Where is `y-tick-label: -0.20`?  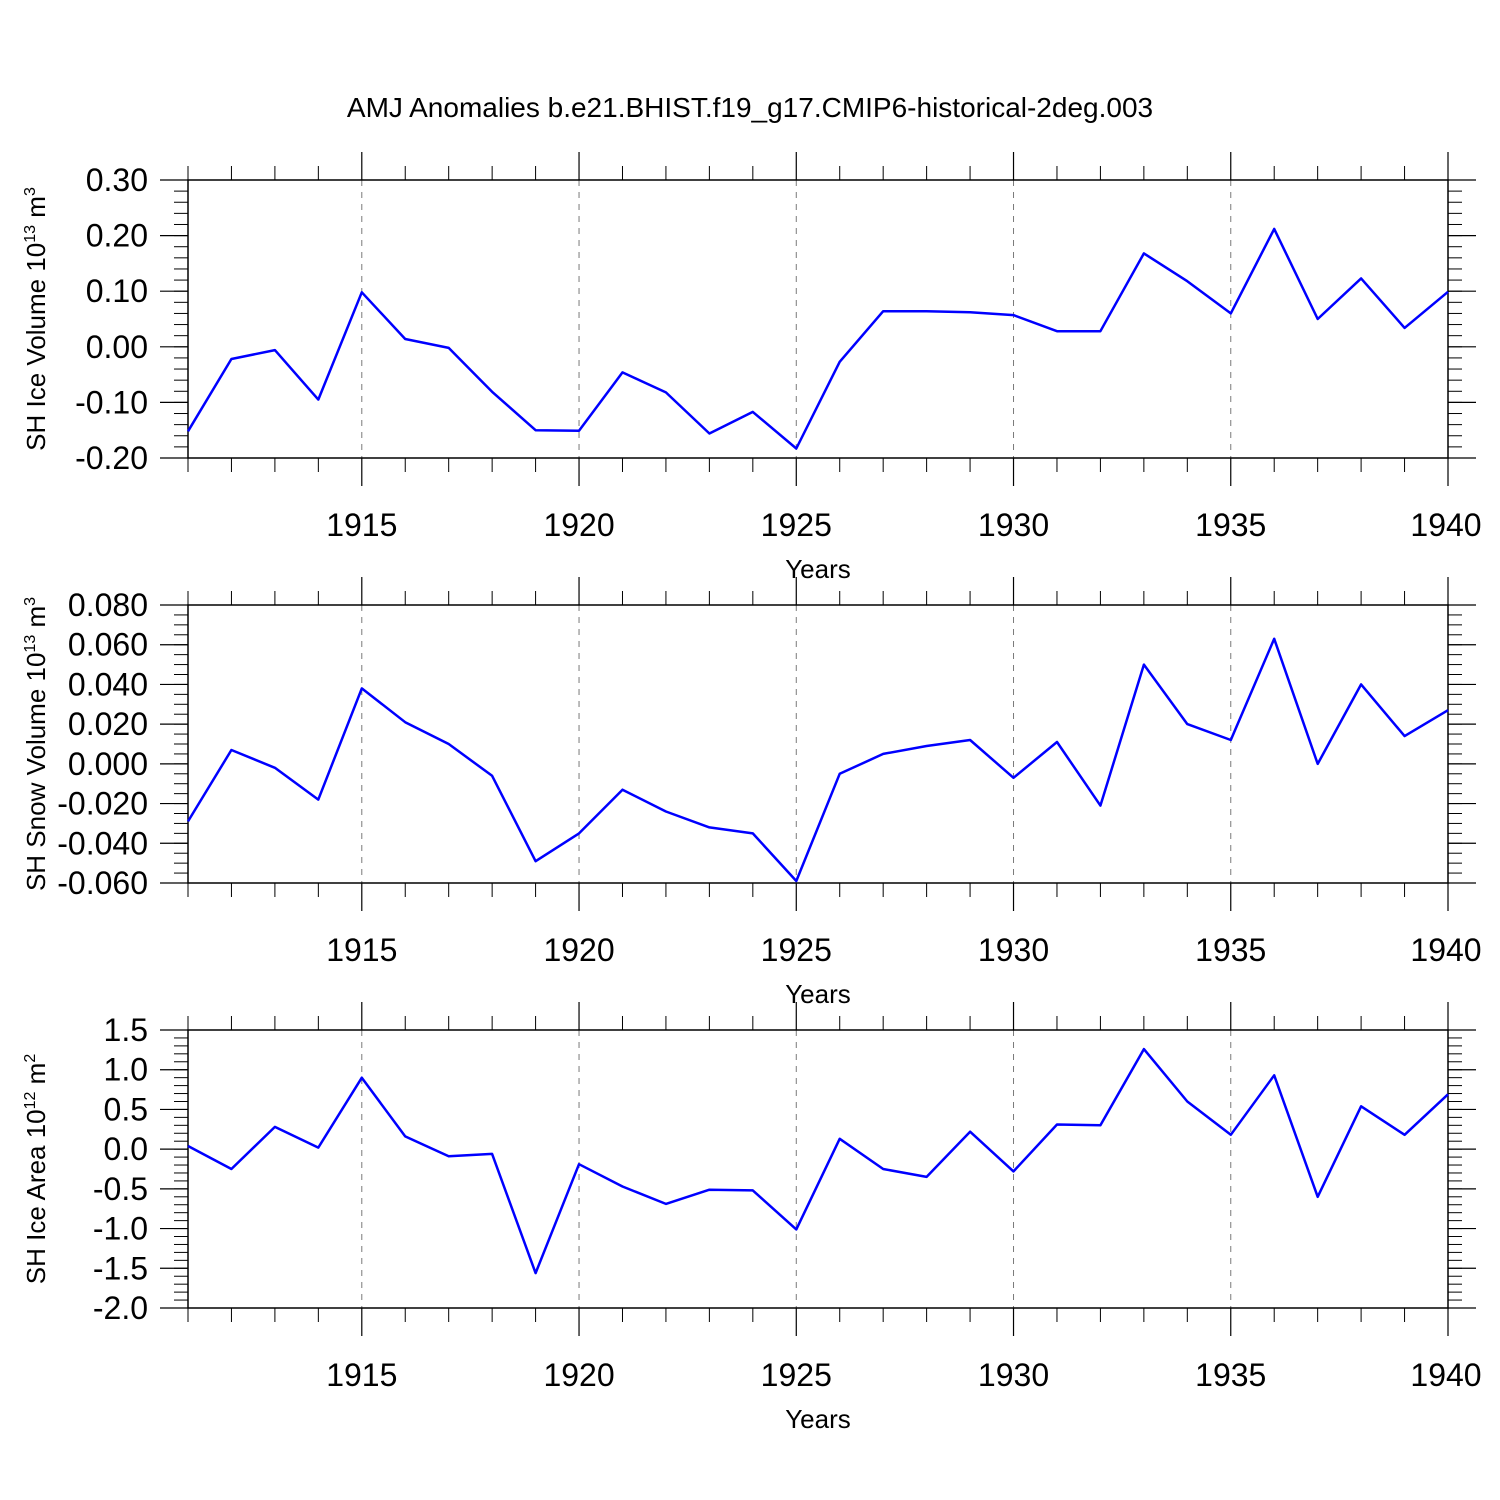 y-tick-label: -0.20 is located at coordinates (111, 458).